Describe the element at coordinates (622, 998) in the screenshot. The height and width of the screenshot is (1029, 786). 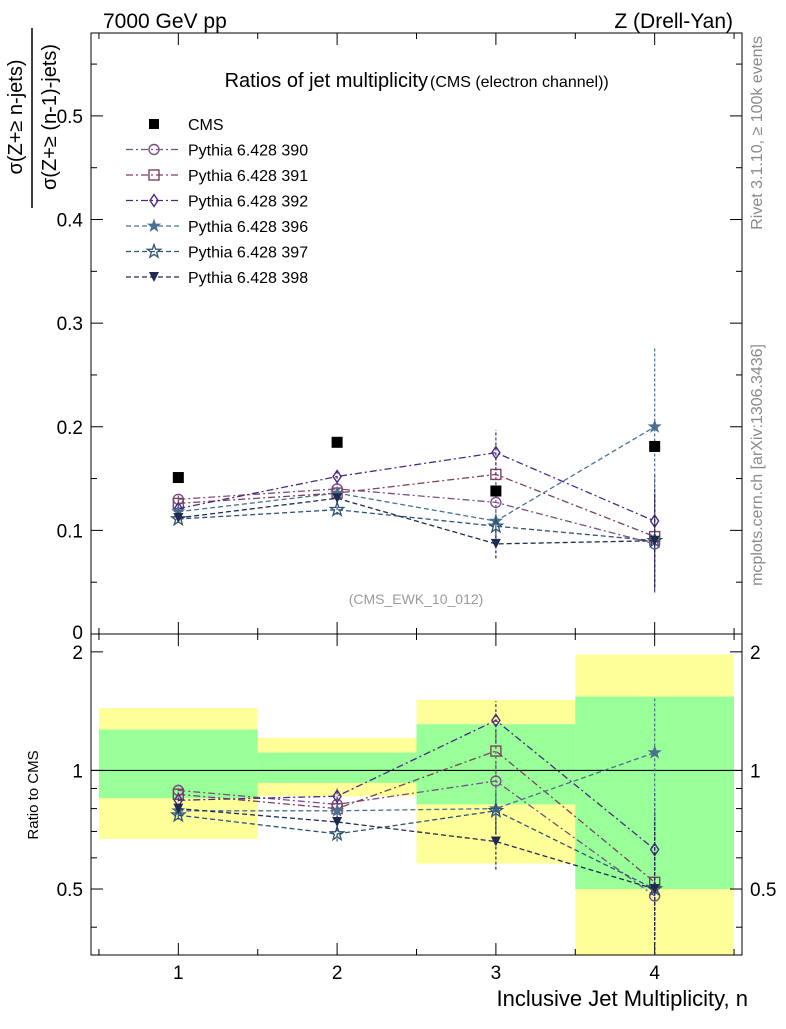
I see `x-axis-label: Inclusive Jet Multiplicity, n` at that location.